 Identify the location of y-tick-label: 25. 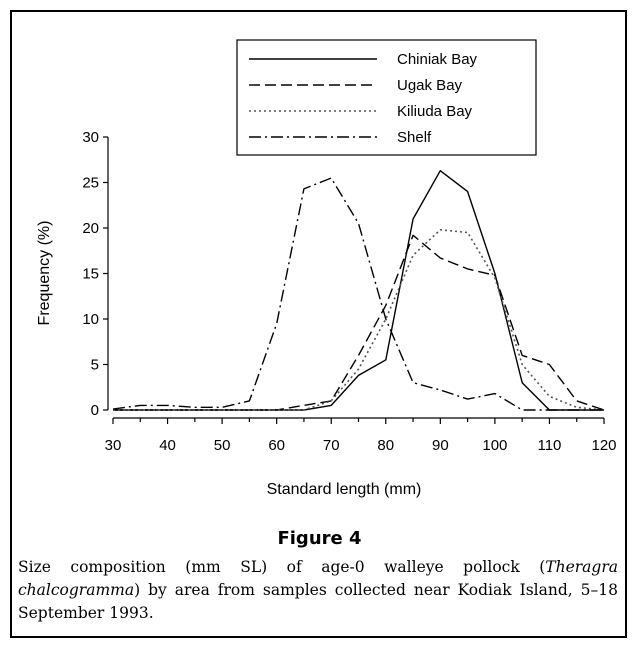
(90, 183).